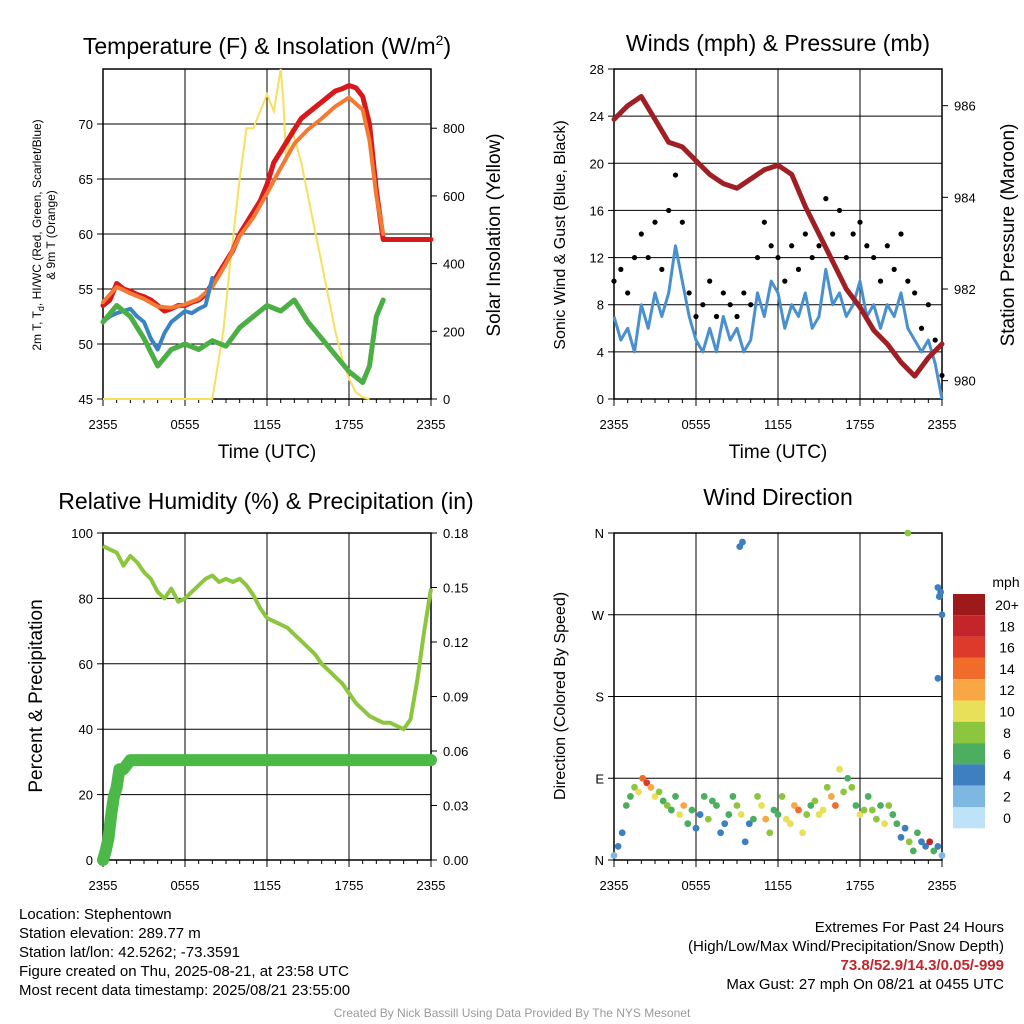  I want to click on y2-tick-label: 0.18, so click(455, 533).